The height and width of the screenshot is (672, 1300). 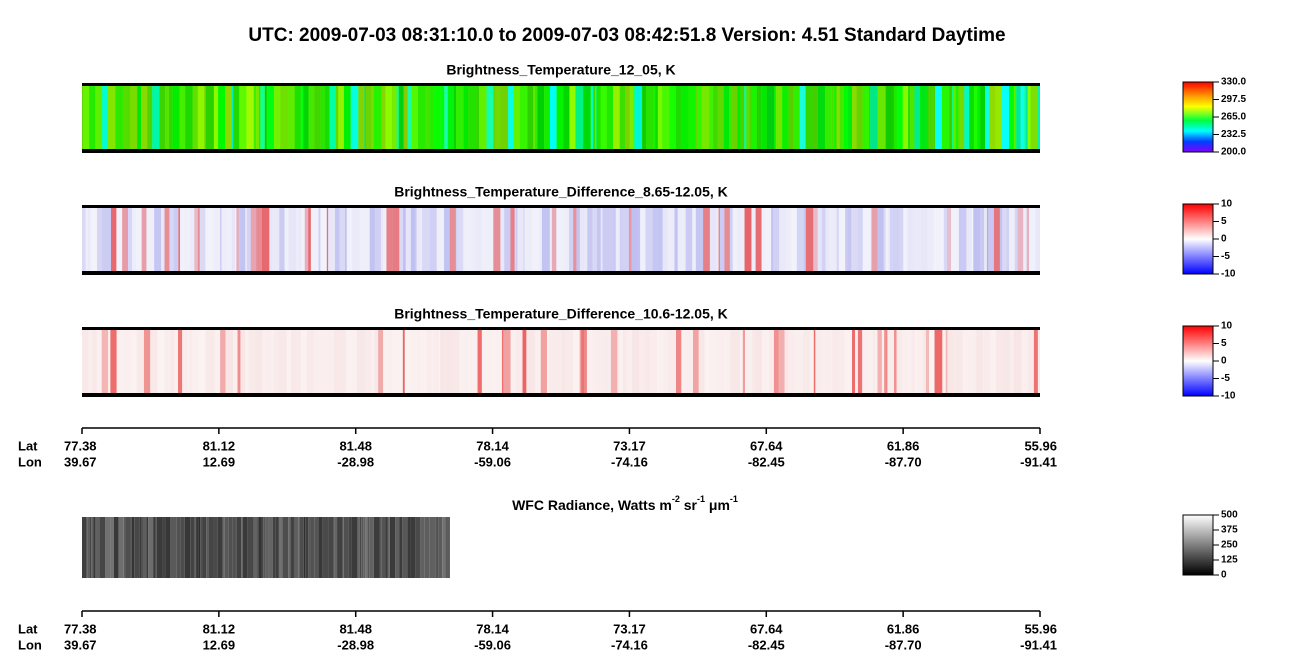 I want to click on colorbar, so click(x=1198, y=239).